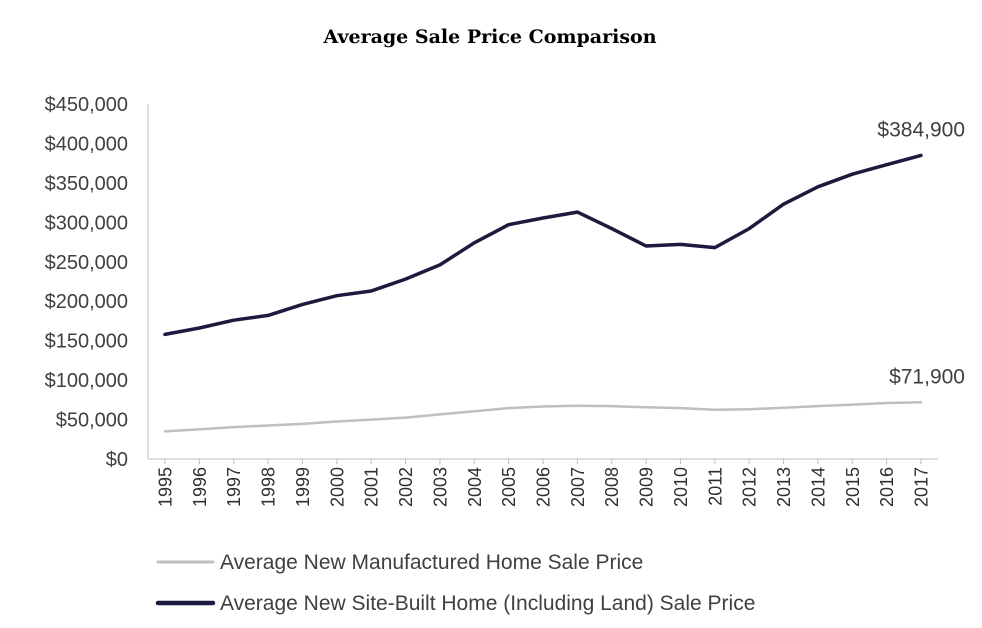 Image resolution: width=982 pixels, height=628 pixels. Describe the element at coordinates (612, 487) in the screenshot. I see `x-tick-label: 2008` at that location.